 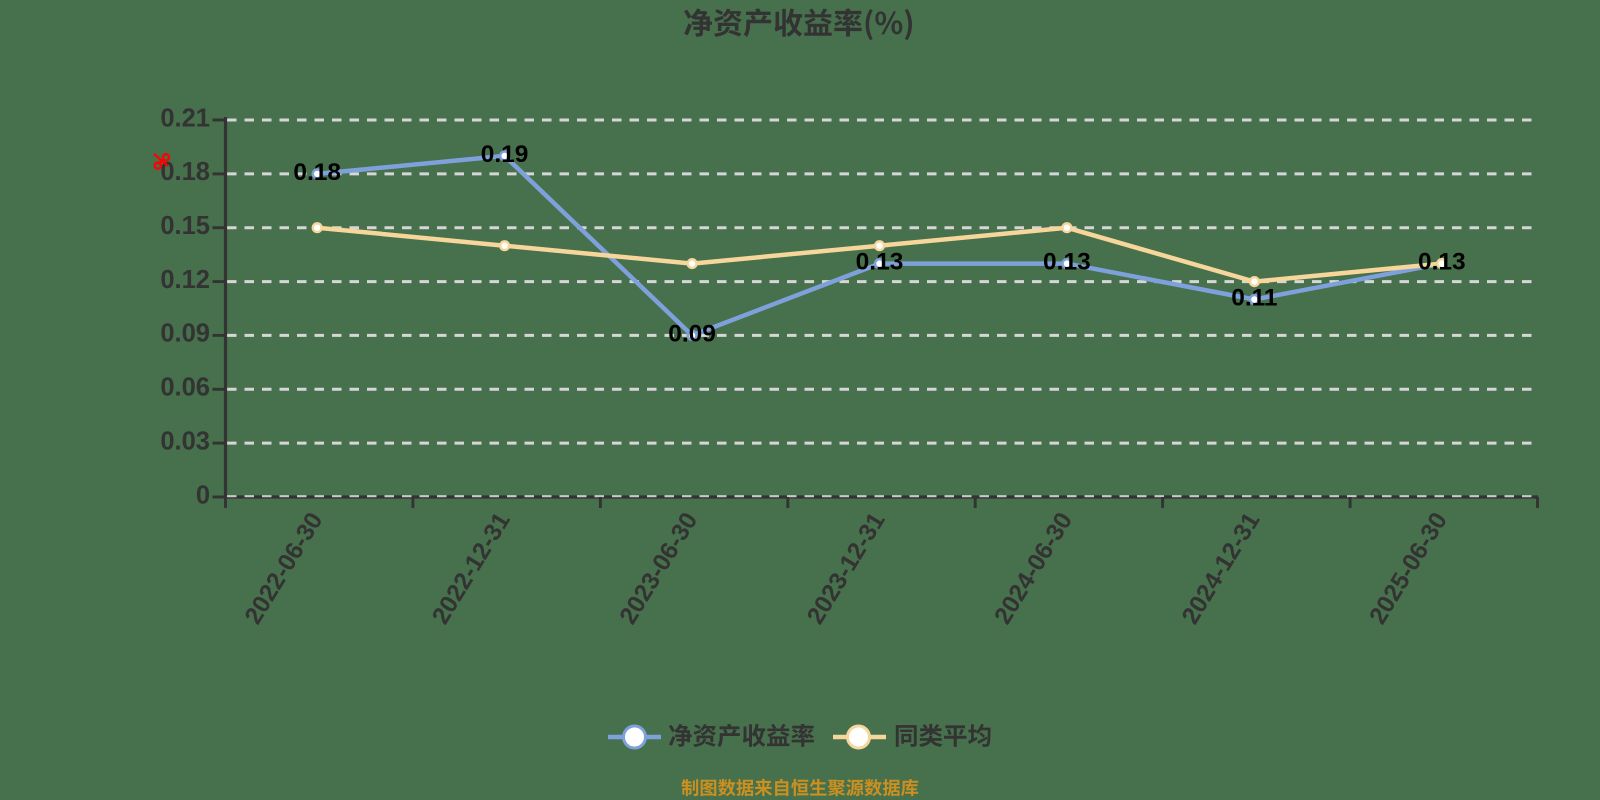 What do you see at coordinates (185, 388) in the screenshot?
I see `svg-text: 0.06` at bounding box center [185, 388].